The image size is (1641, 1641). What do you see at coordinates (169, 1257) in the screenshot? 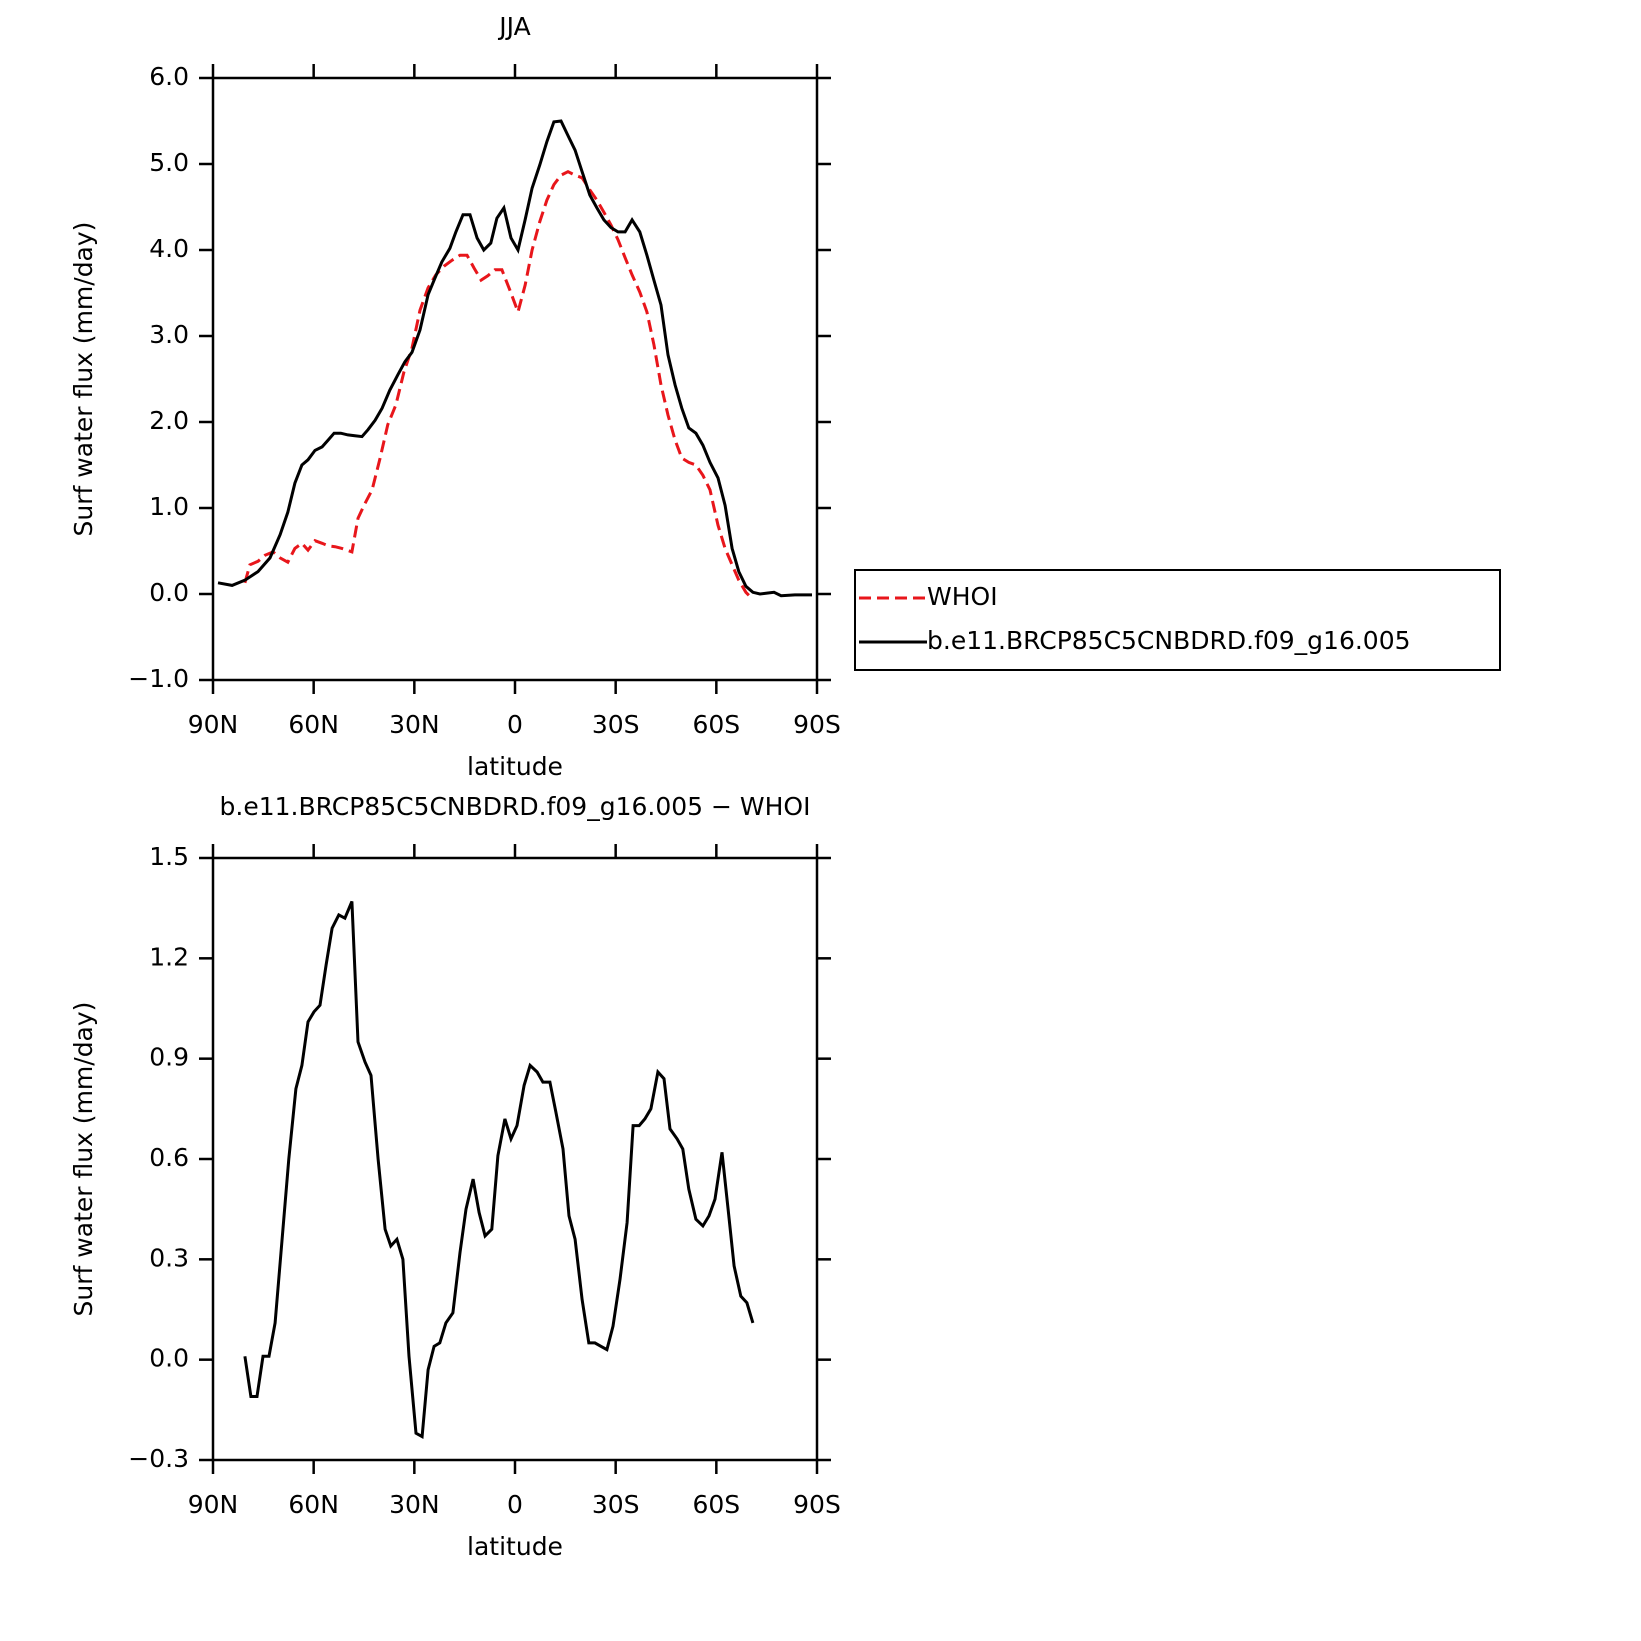
I see `y-tick-label: 0.3` at bounding box center [169, 1257].